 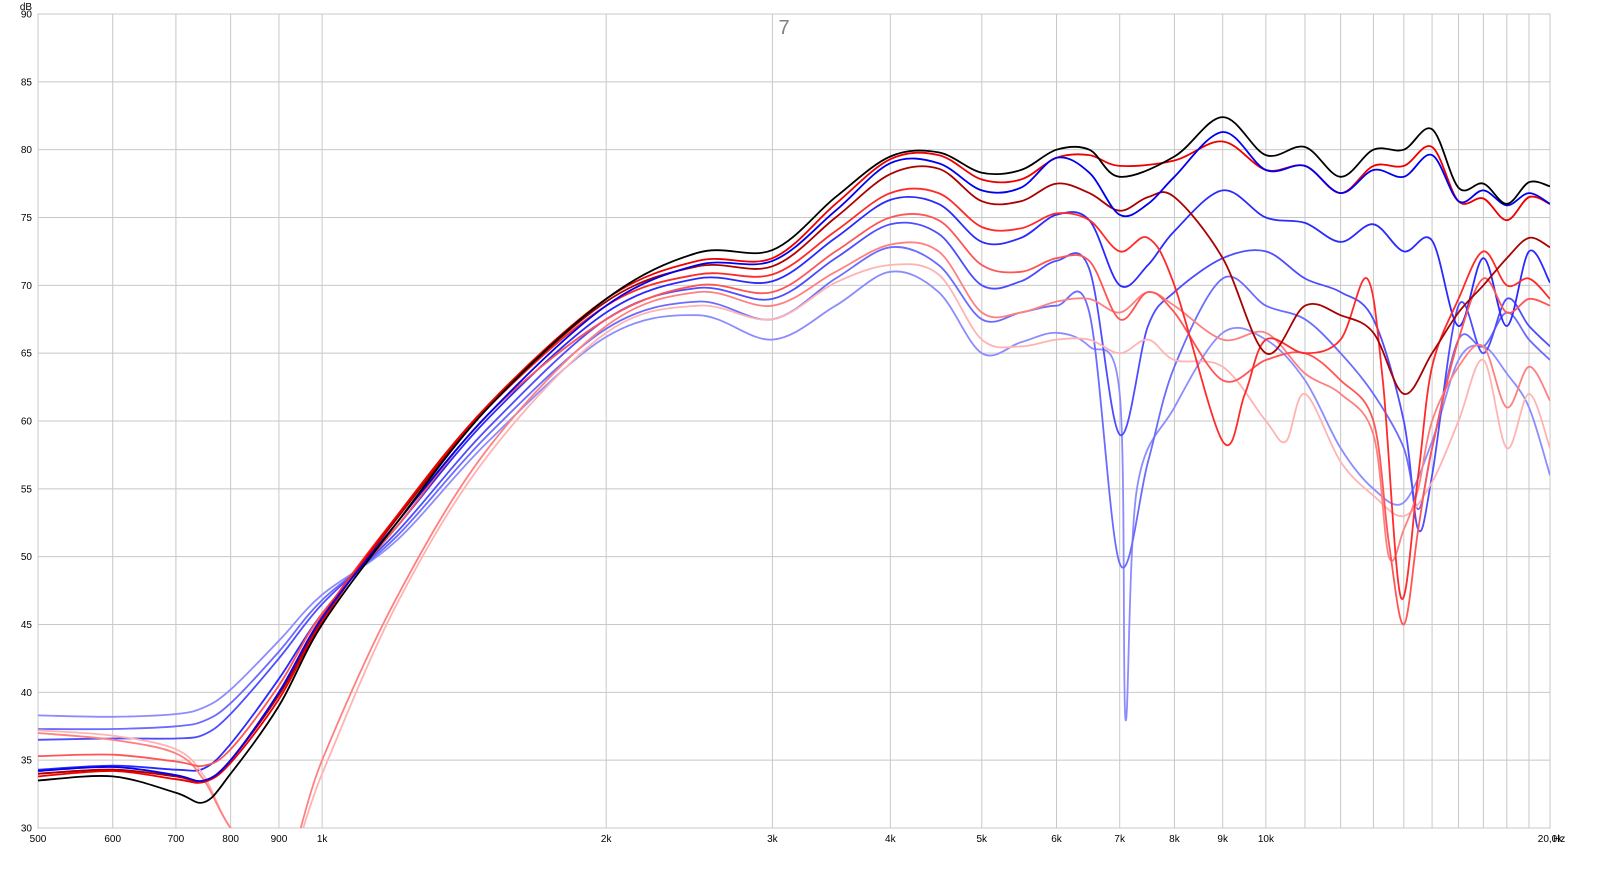 What do you see at coordinates (27, 218) in the screenshot?
I see `y-tick-label: 75` at bounding box center [27, 218].